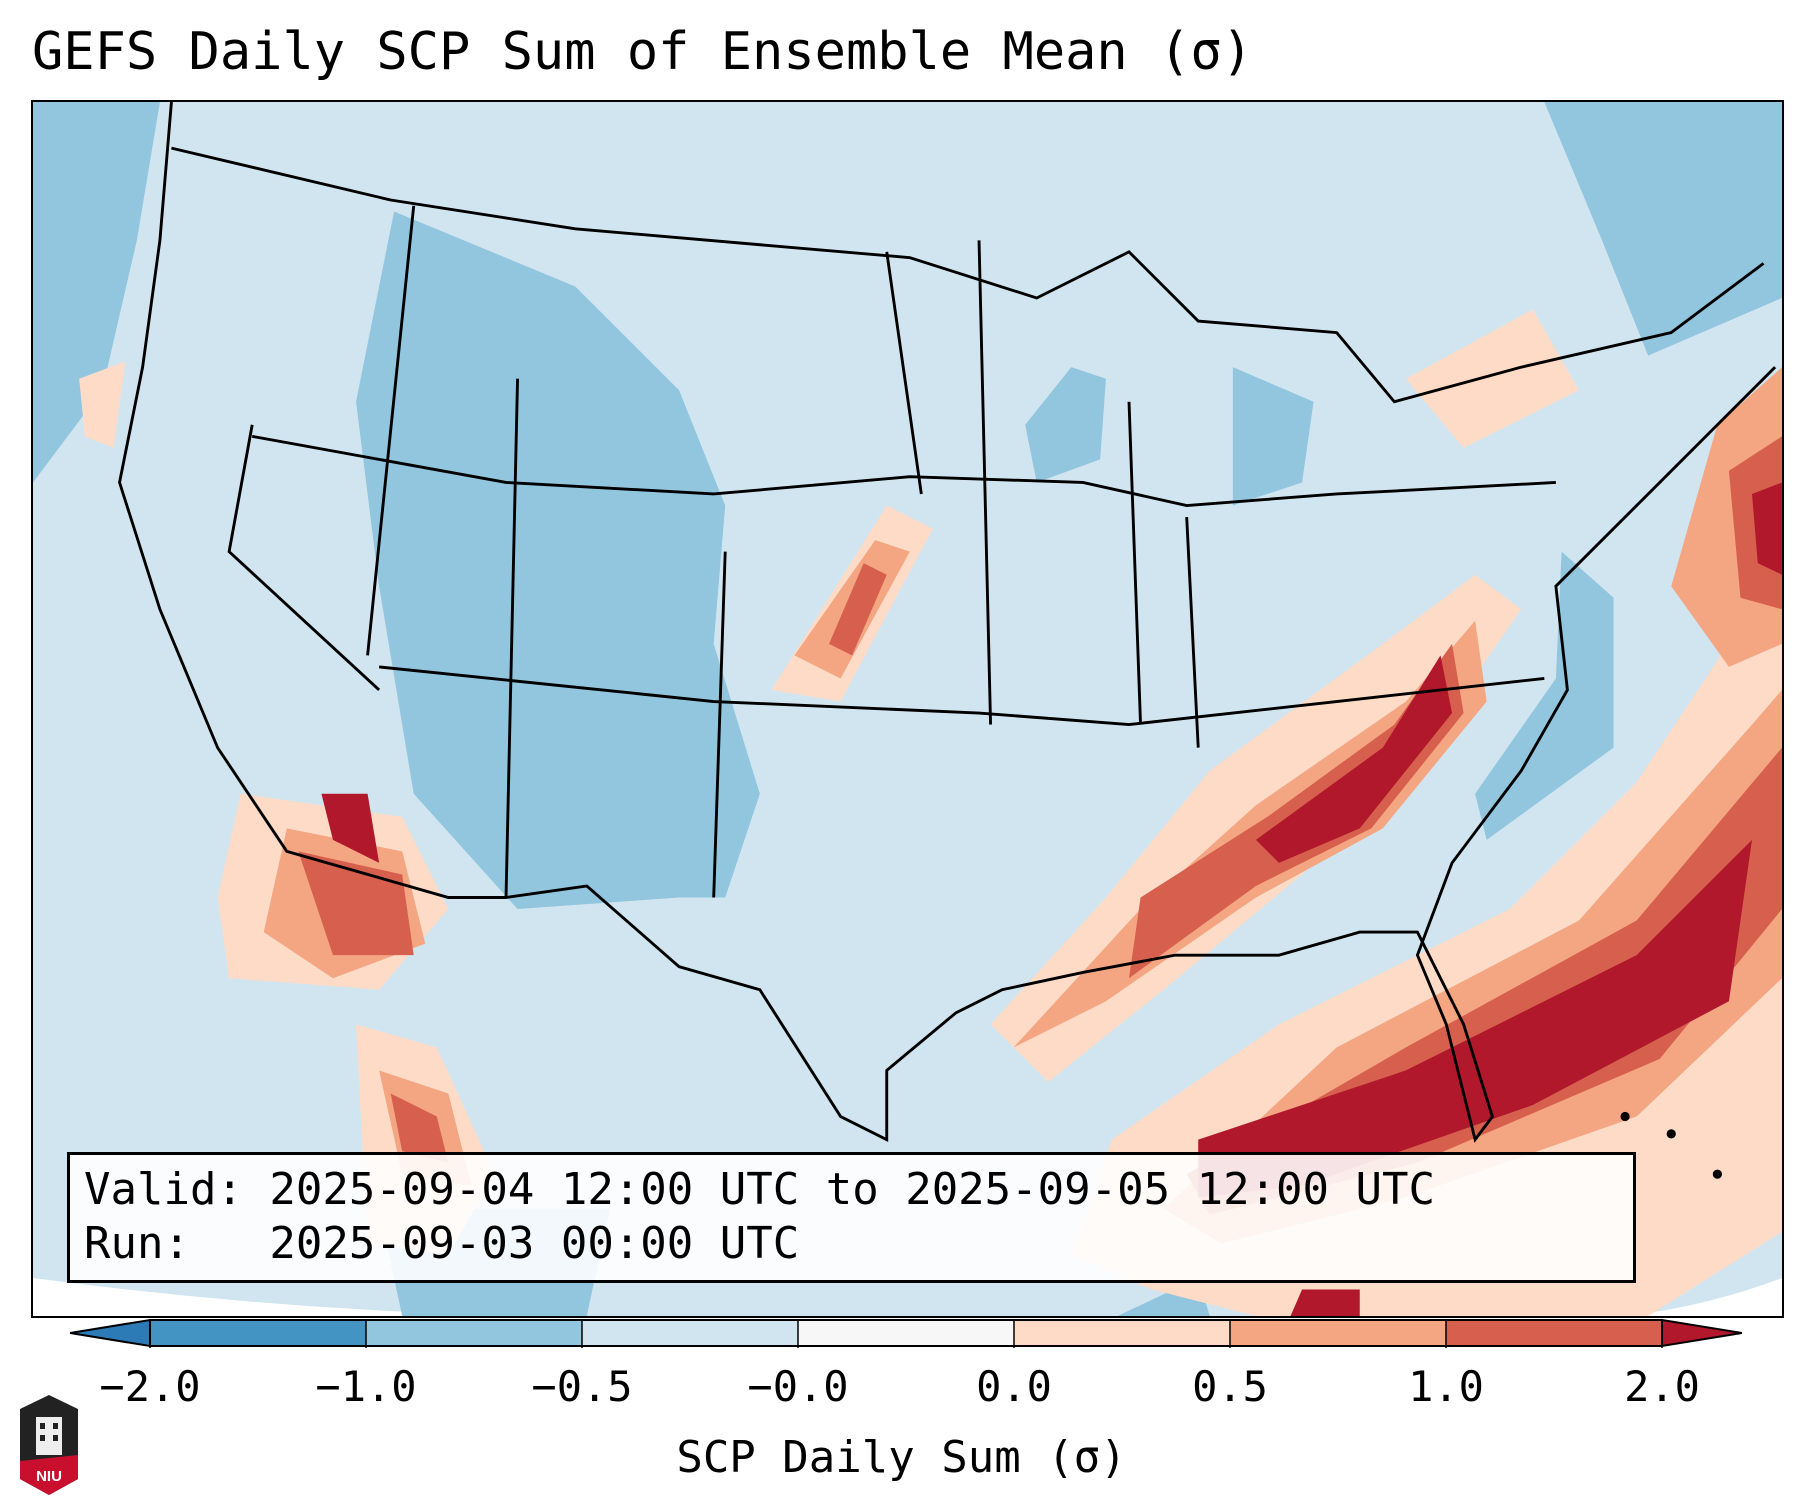  Describe the element at coordinates (366, 1386) in the screenshot. I see `colorbar-tick-label: −1.0` at that location.